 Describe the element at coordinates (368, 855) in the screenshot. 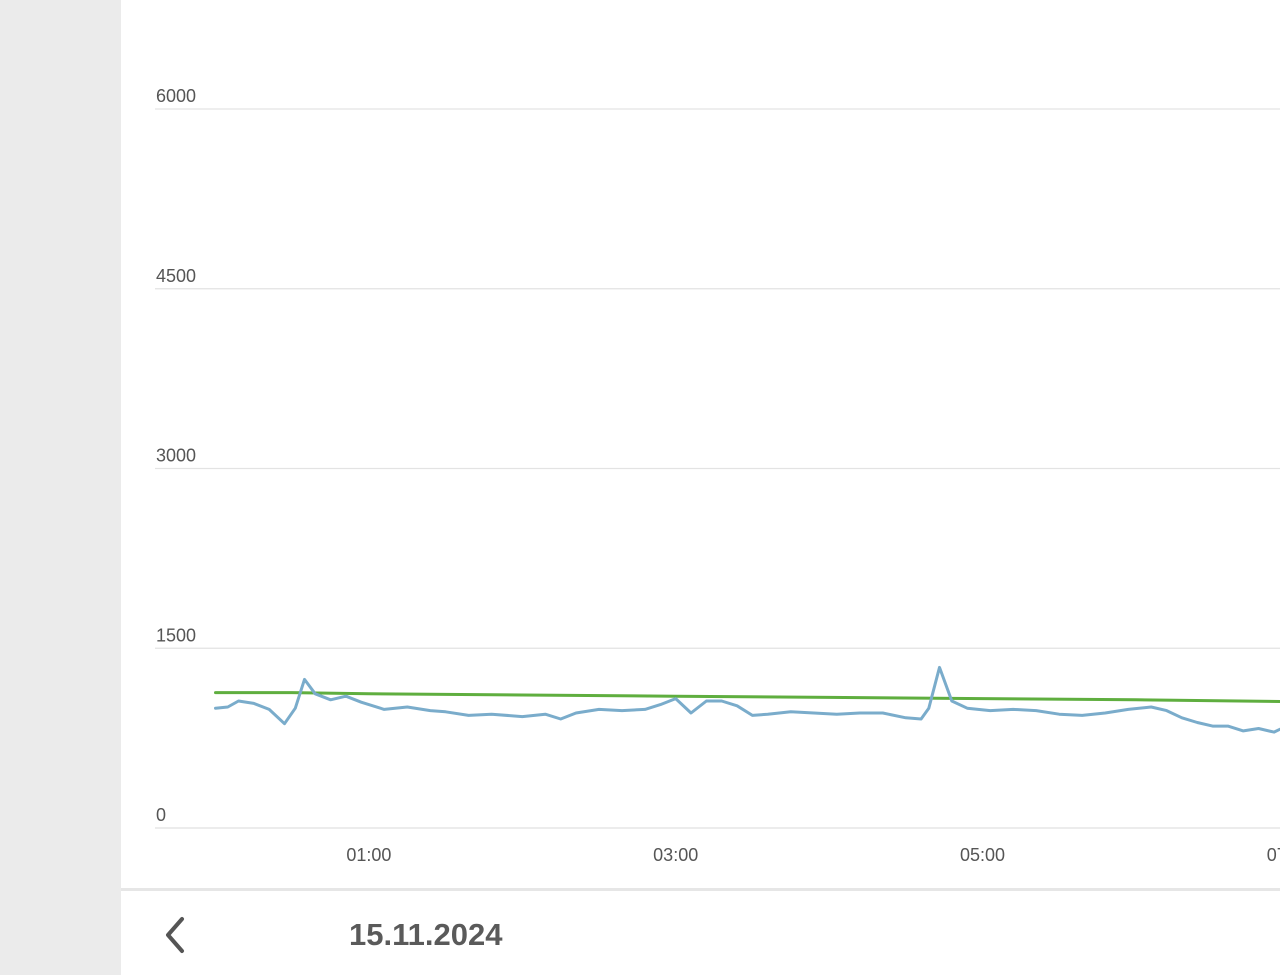

I see `x-tick-label: 01:00` at that location.